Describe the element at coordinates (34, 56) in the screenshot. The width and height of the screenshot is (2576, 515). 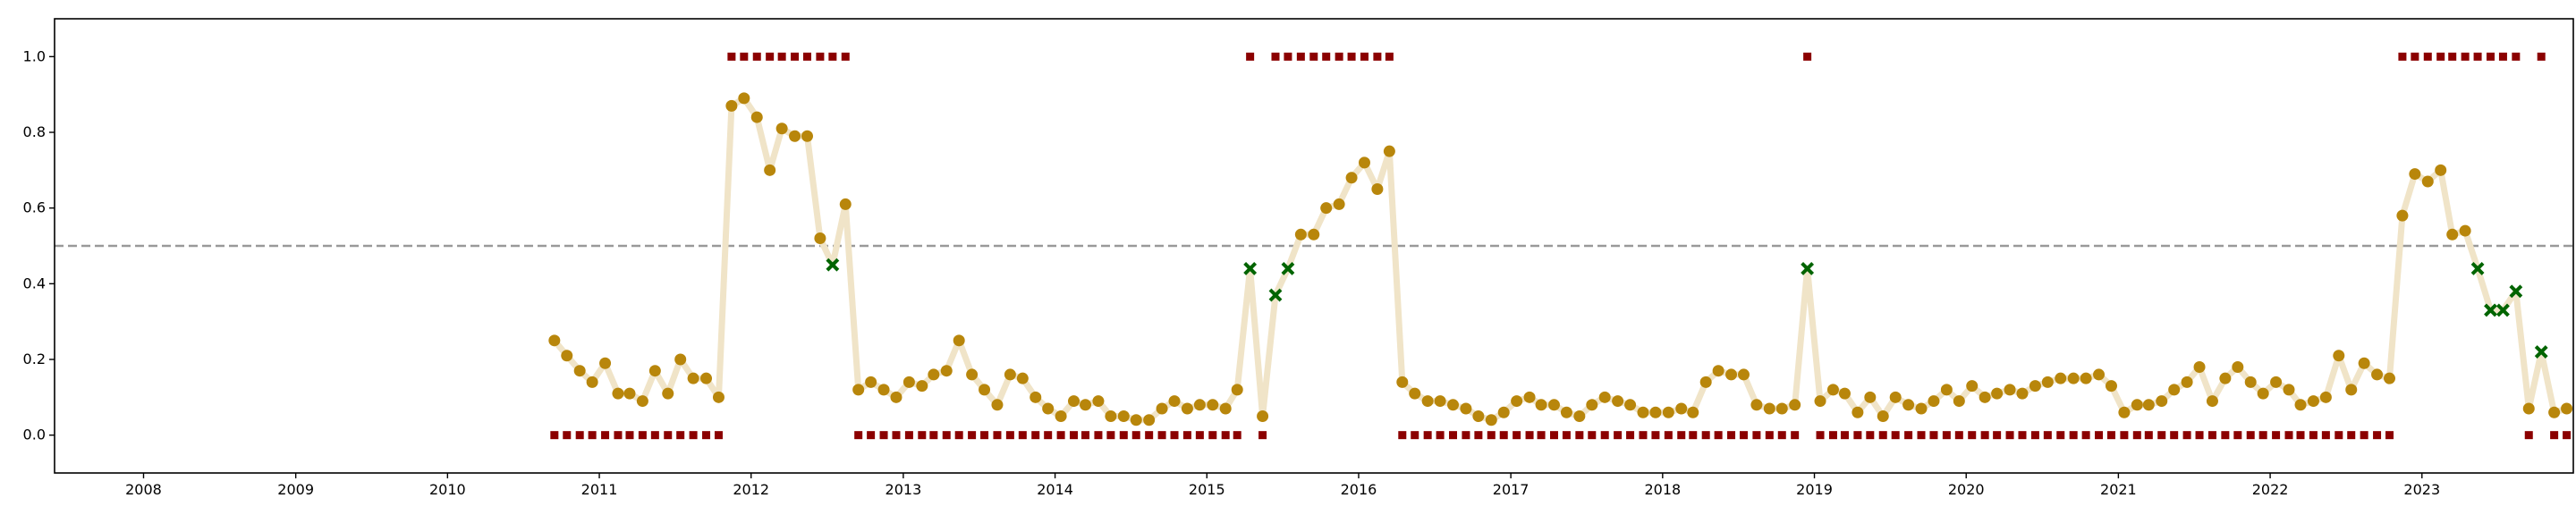
I see `y-tick-label: 1.0` at that location.